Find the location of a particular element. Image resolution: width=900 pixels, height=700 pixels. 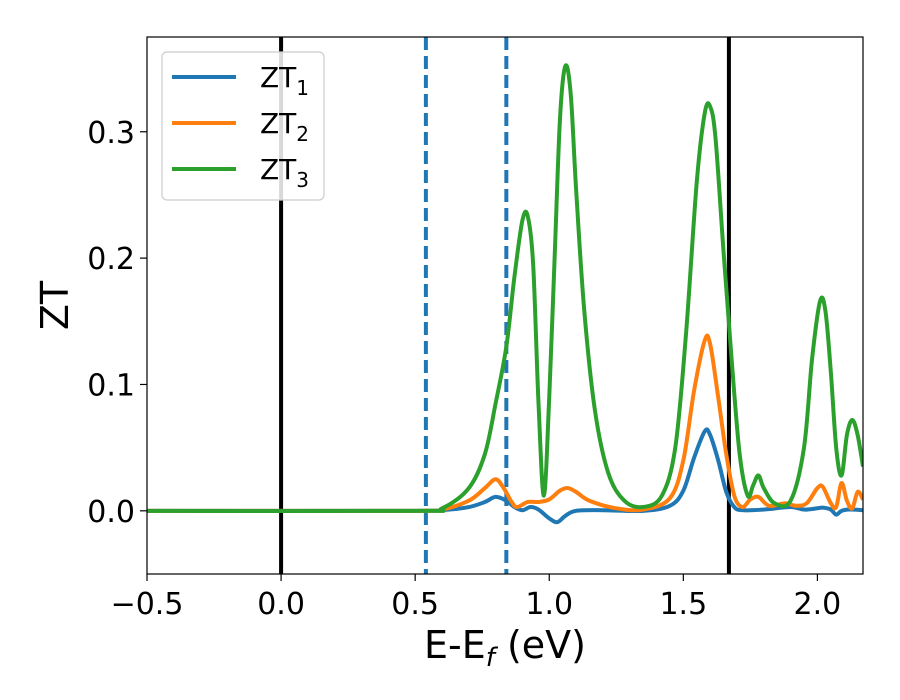

legend-label-zt1: ZT1 is located at coordinates (284, 80).